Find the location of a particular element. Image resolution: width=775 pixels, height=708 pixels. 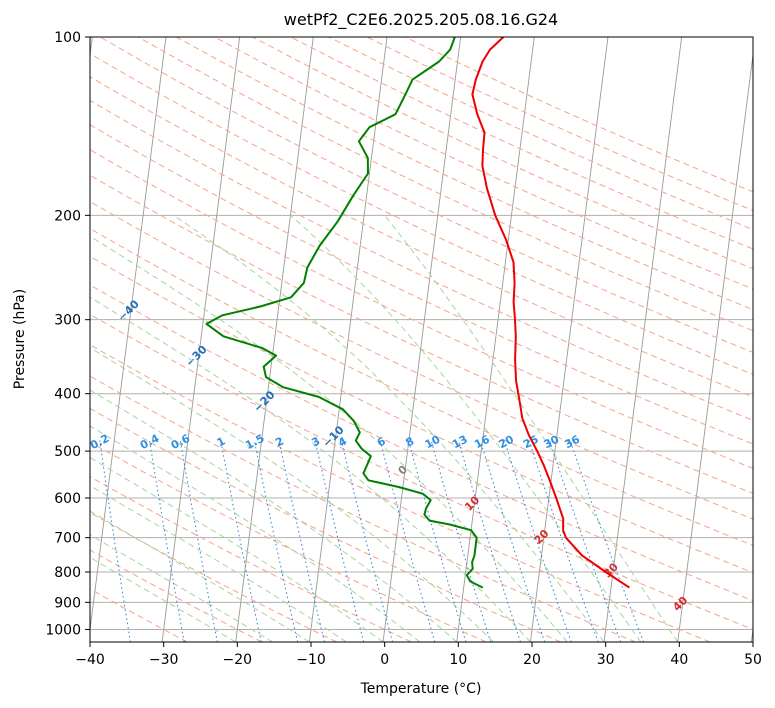

mixing-ratio-label: 36 is located at coordinates (572, 442).